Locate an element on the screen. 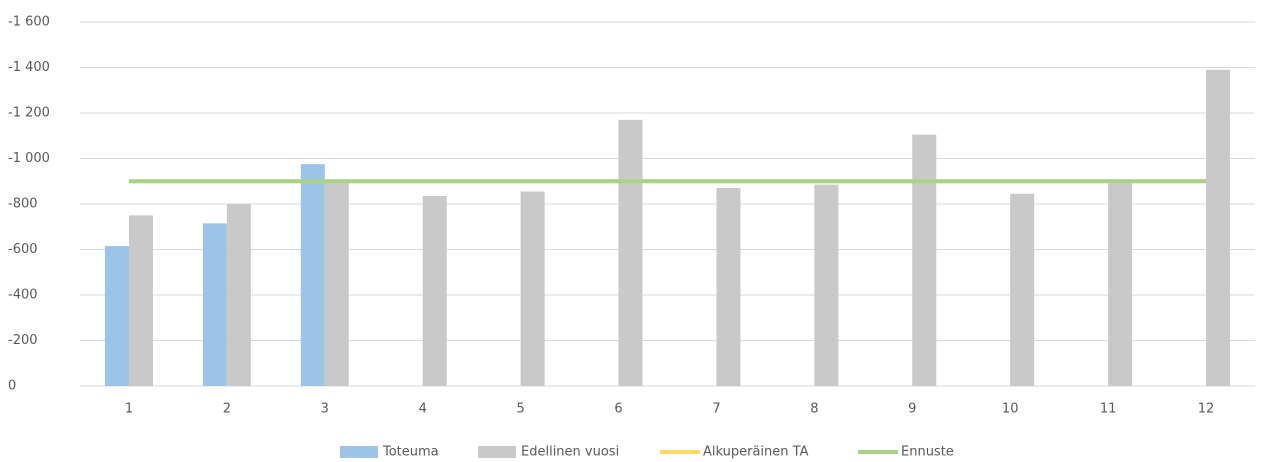 The image size is (1266, 462). x-tick-label: 5 is located at coordinates (520, 409).